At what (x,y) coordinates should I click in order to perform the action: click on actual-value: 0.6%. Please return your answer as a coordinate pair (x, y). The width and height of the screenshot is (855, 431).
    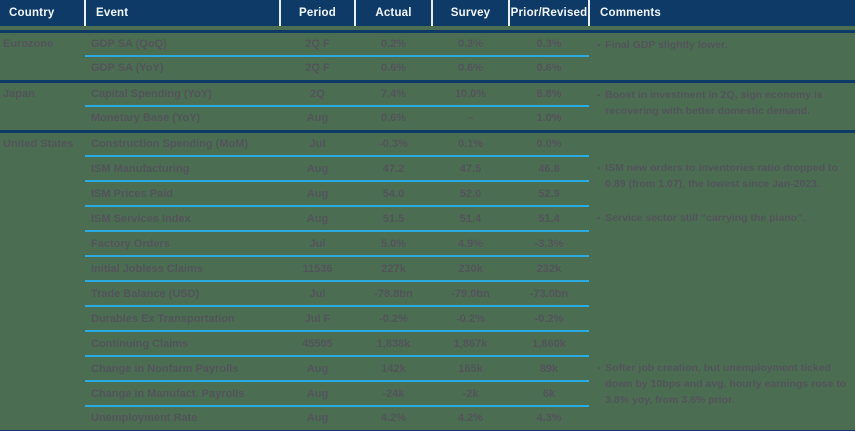
    Looking at the image, I should click on (393, 118).